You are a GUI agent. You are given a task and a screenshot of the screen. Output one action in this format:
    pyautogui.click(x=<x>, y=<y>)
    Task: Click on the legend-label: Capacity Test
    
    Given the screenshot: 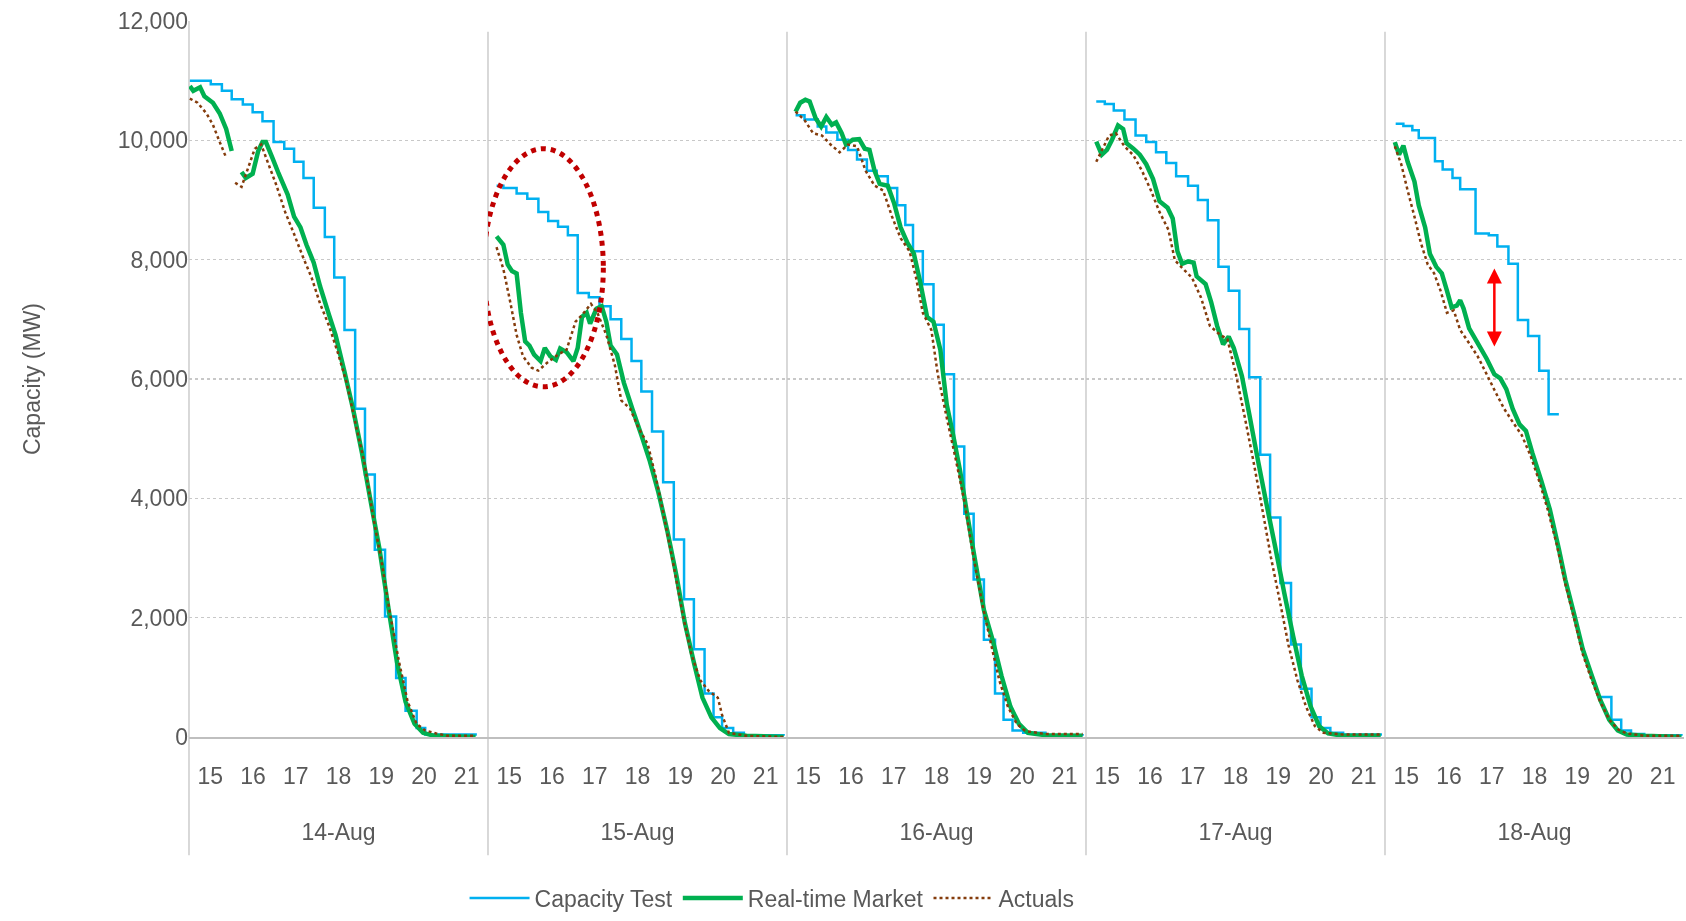 What is the action you would take?
    pyautogui.click(x=603, y=899)
    